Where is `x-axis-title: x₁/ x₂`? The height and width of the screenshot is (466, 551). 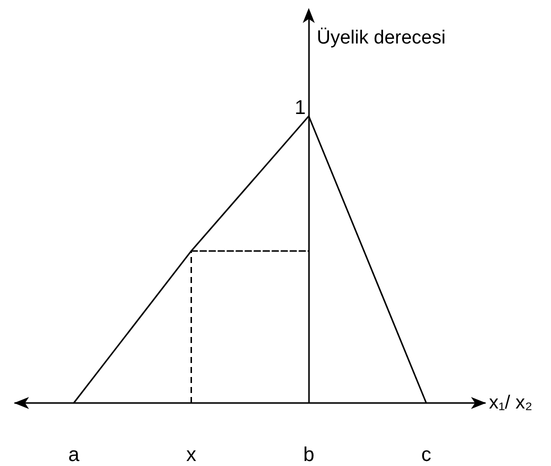
x-axis-title: x₁/ x₂ is located at coordinates (510, 403).